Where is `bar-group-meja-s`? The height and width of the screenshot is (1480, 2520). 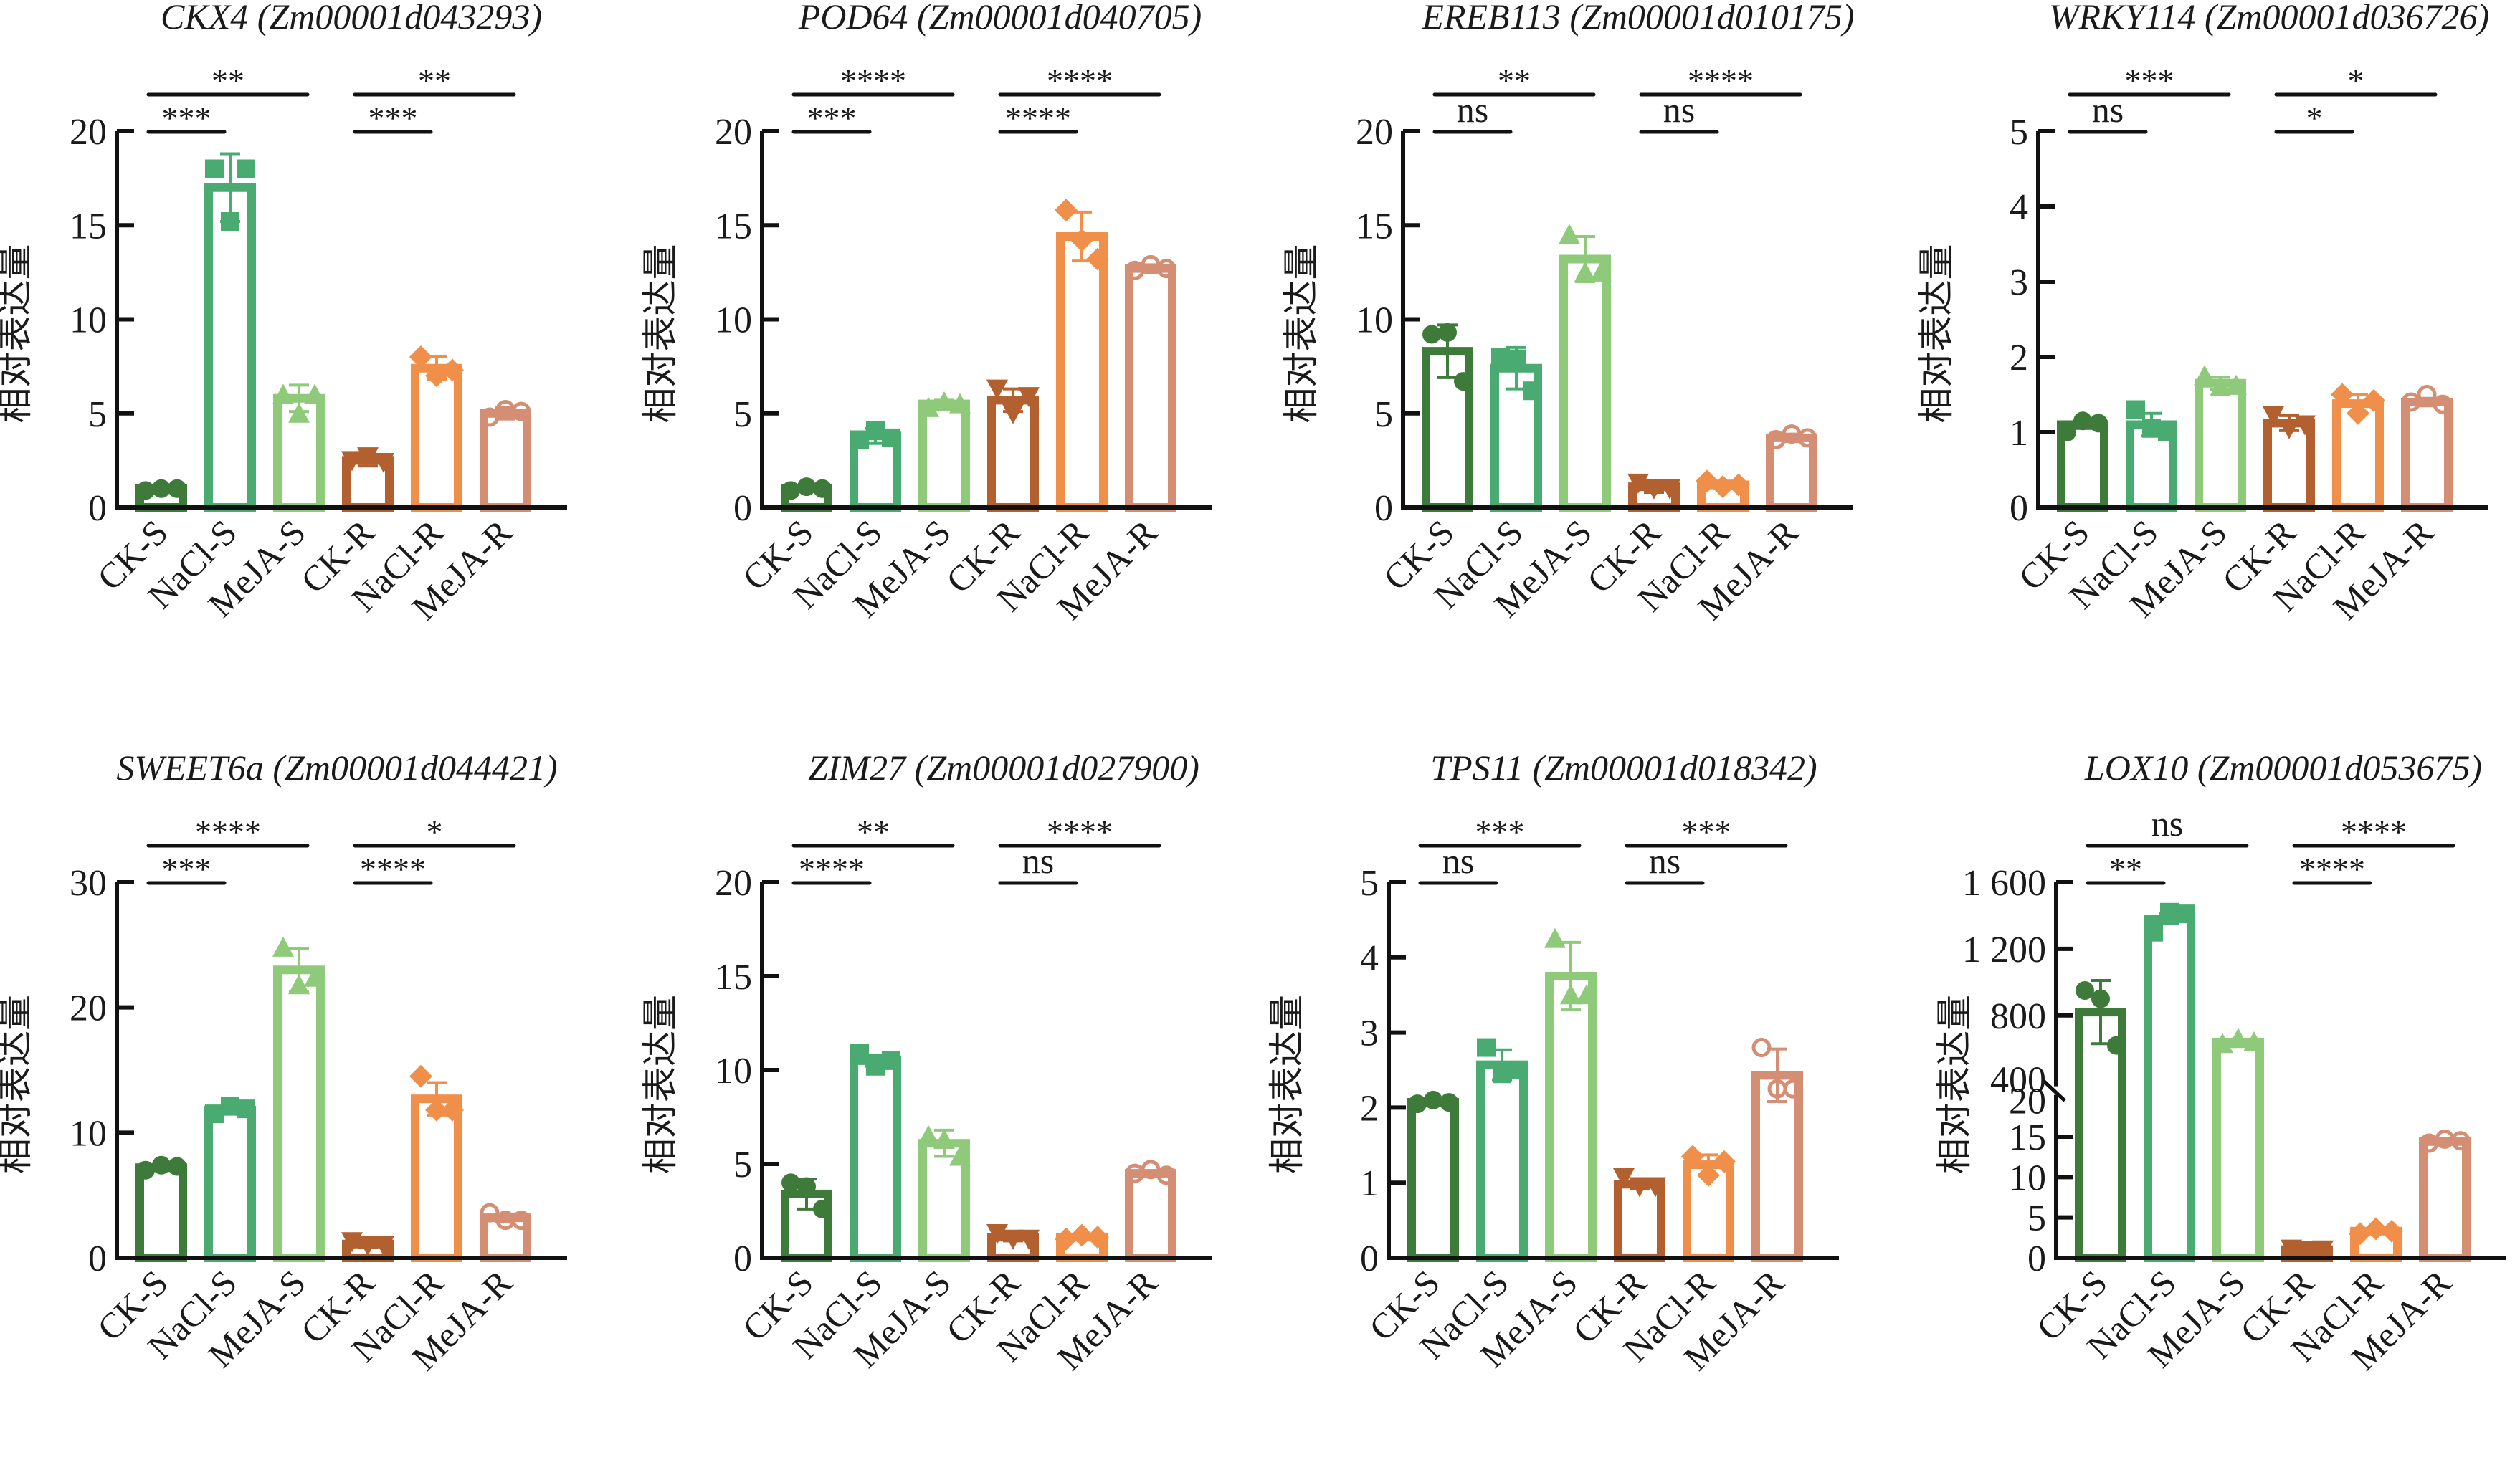
bar-group-meja-s is located at coordinates (1570, 1094).